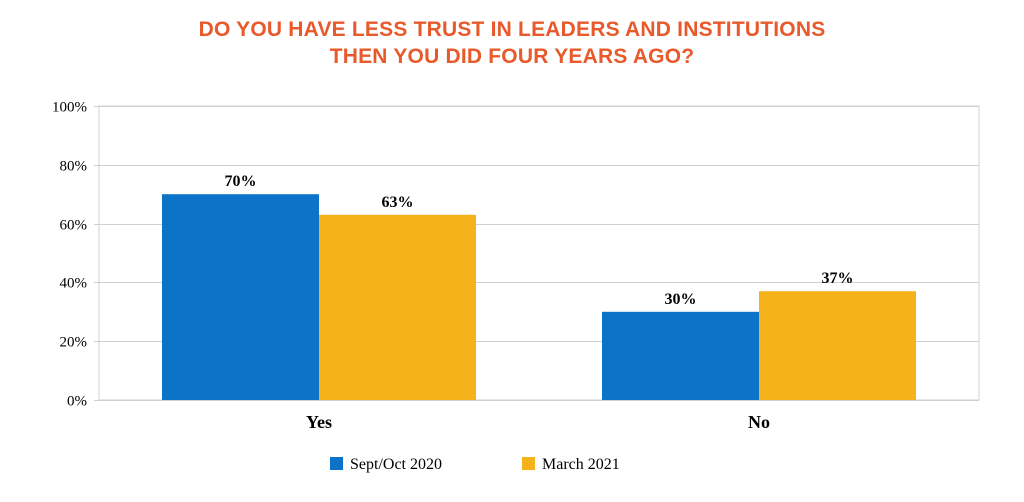  Describe the element at coordinates (69, 108) in the screenshot. I see `y-tick-label: 100%` at that location.